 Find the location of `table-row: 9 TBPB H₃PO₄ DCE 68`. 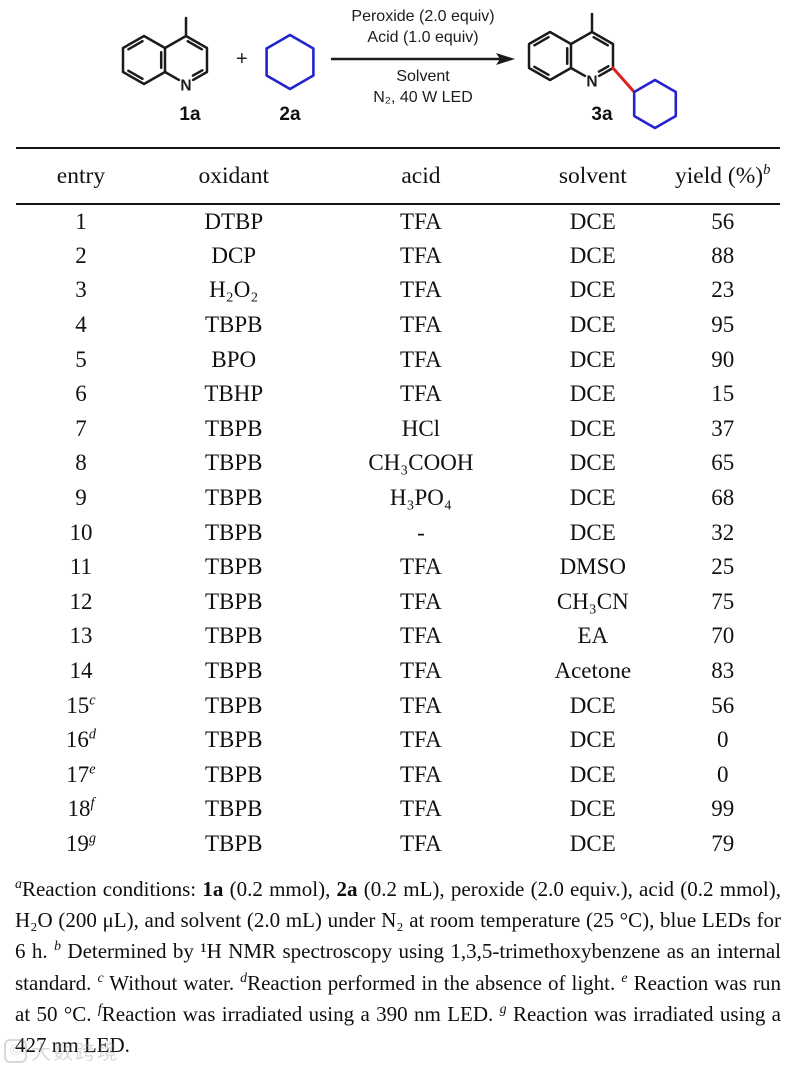

table-row: 9 TBPB H₃PO₄ DCE 68 is located at coordinates (398, 498).